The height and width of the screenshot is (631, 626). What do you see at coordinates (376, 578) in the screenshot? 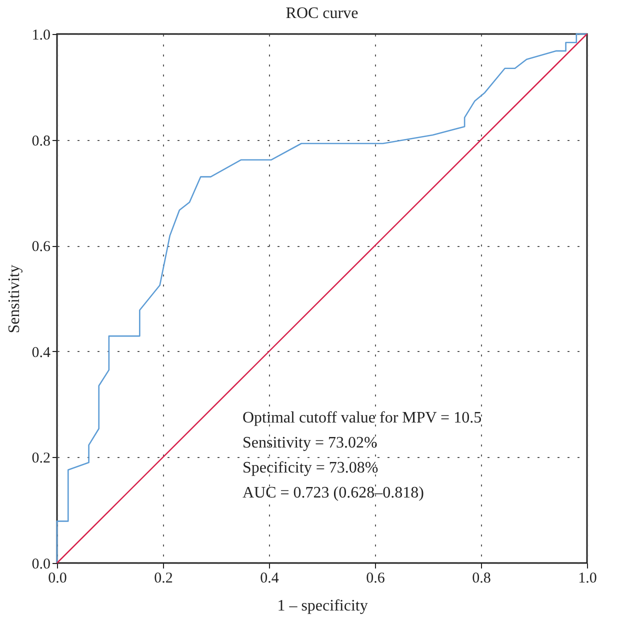
I see `x-tick-label: 0.6` at bounding box center [376, 578].